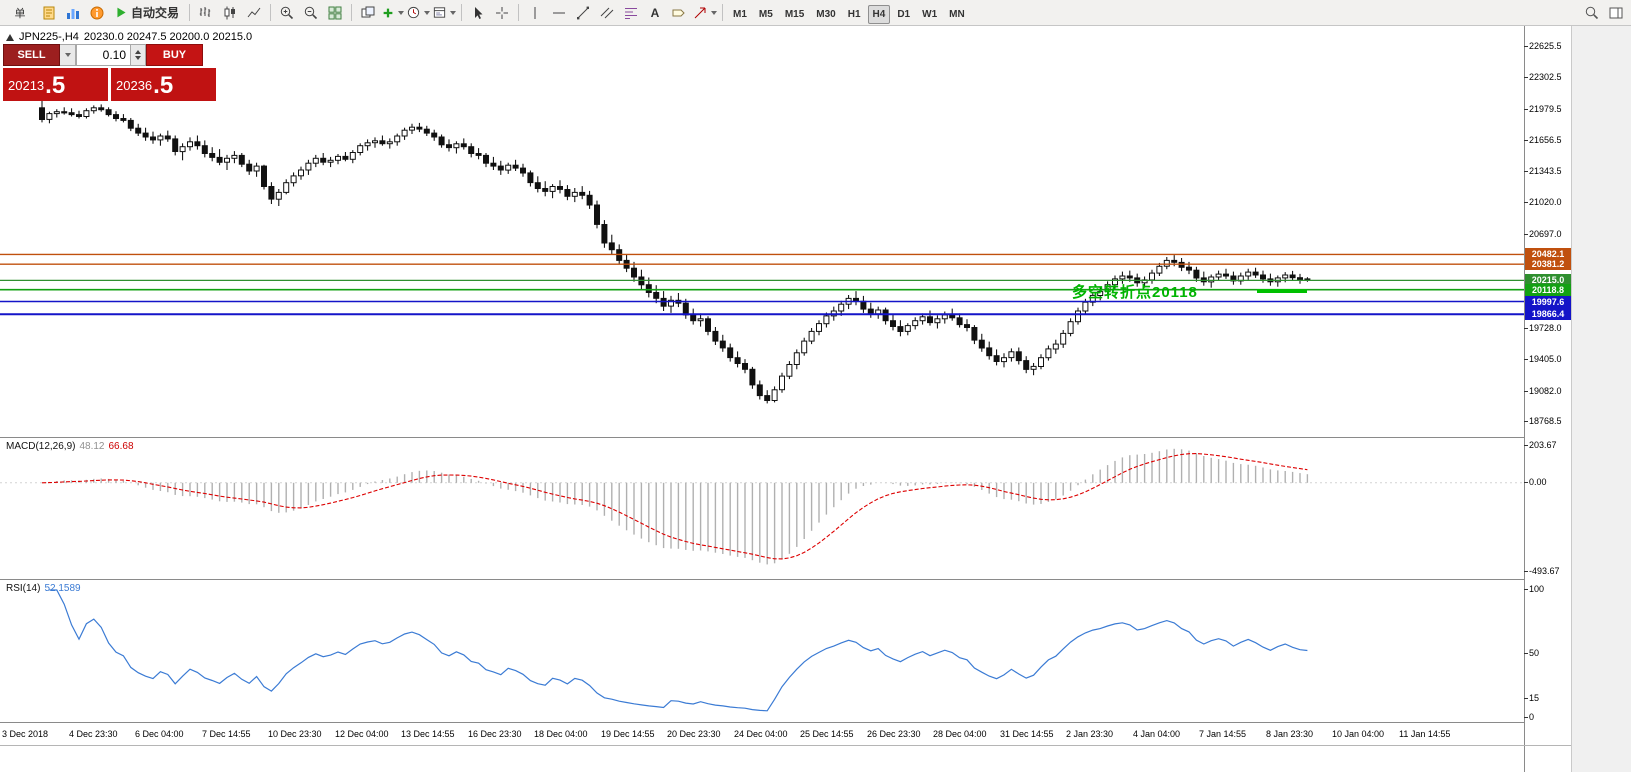 This screenshot has width=1631, height=772. What do you see at coordinates (561, 734) in the screenshot?
I see `time-axis-label: 18 Dec 04:00` at bounding box center [561, 734].